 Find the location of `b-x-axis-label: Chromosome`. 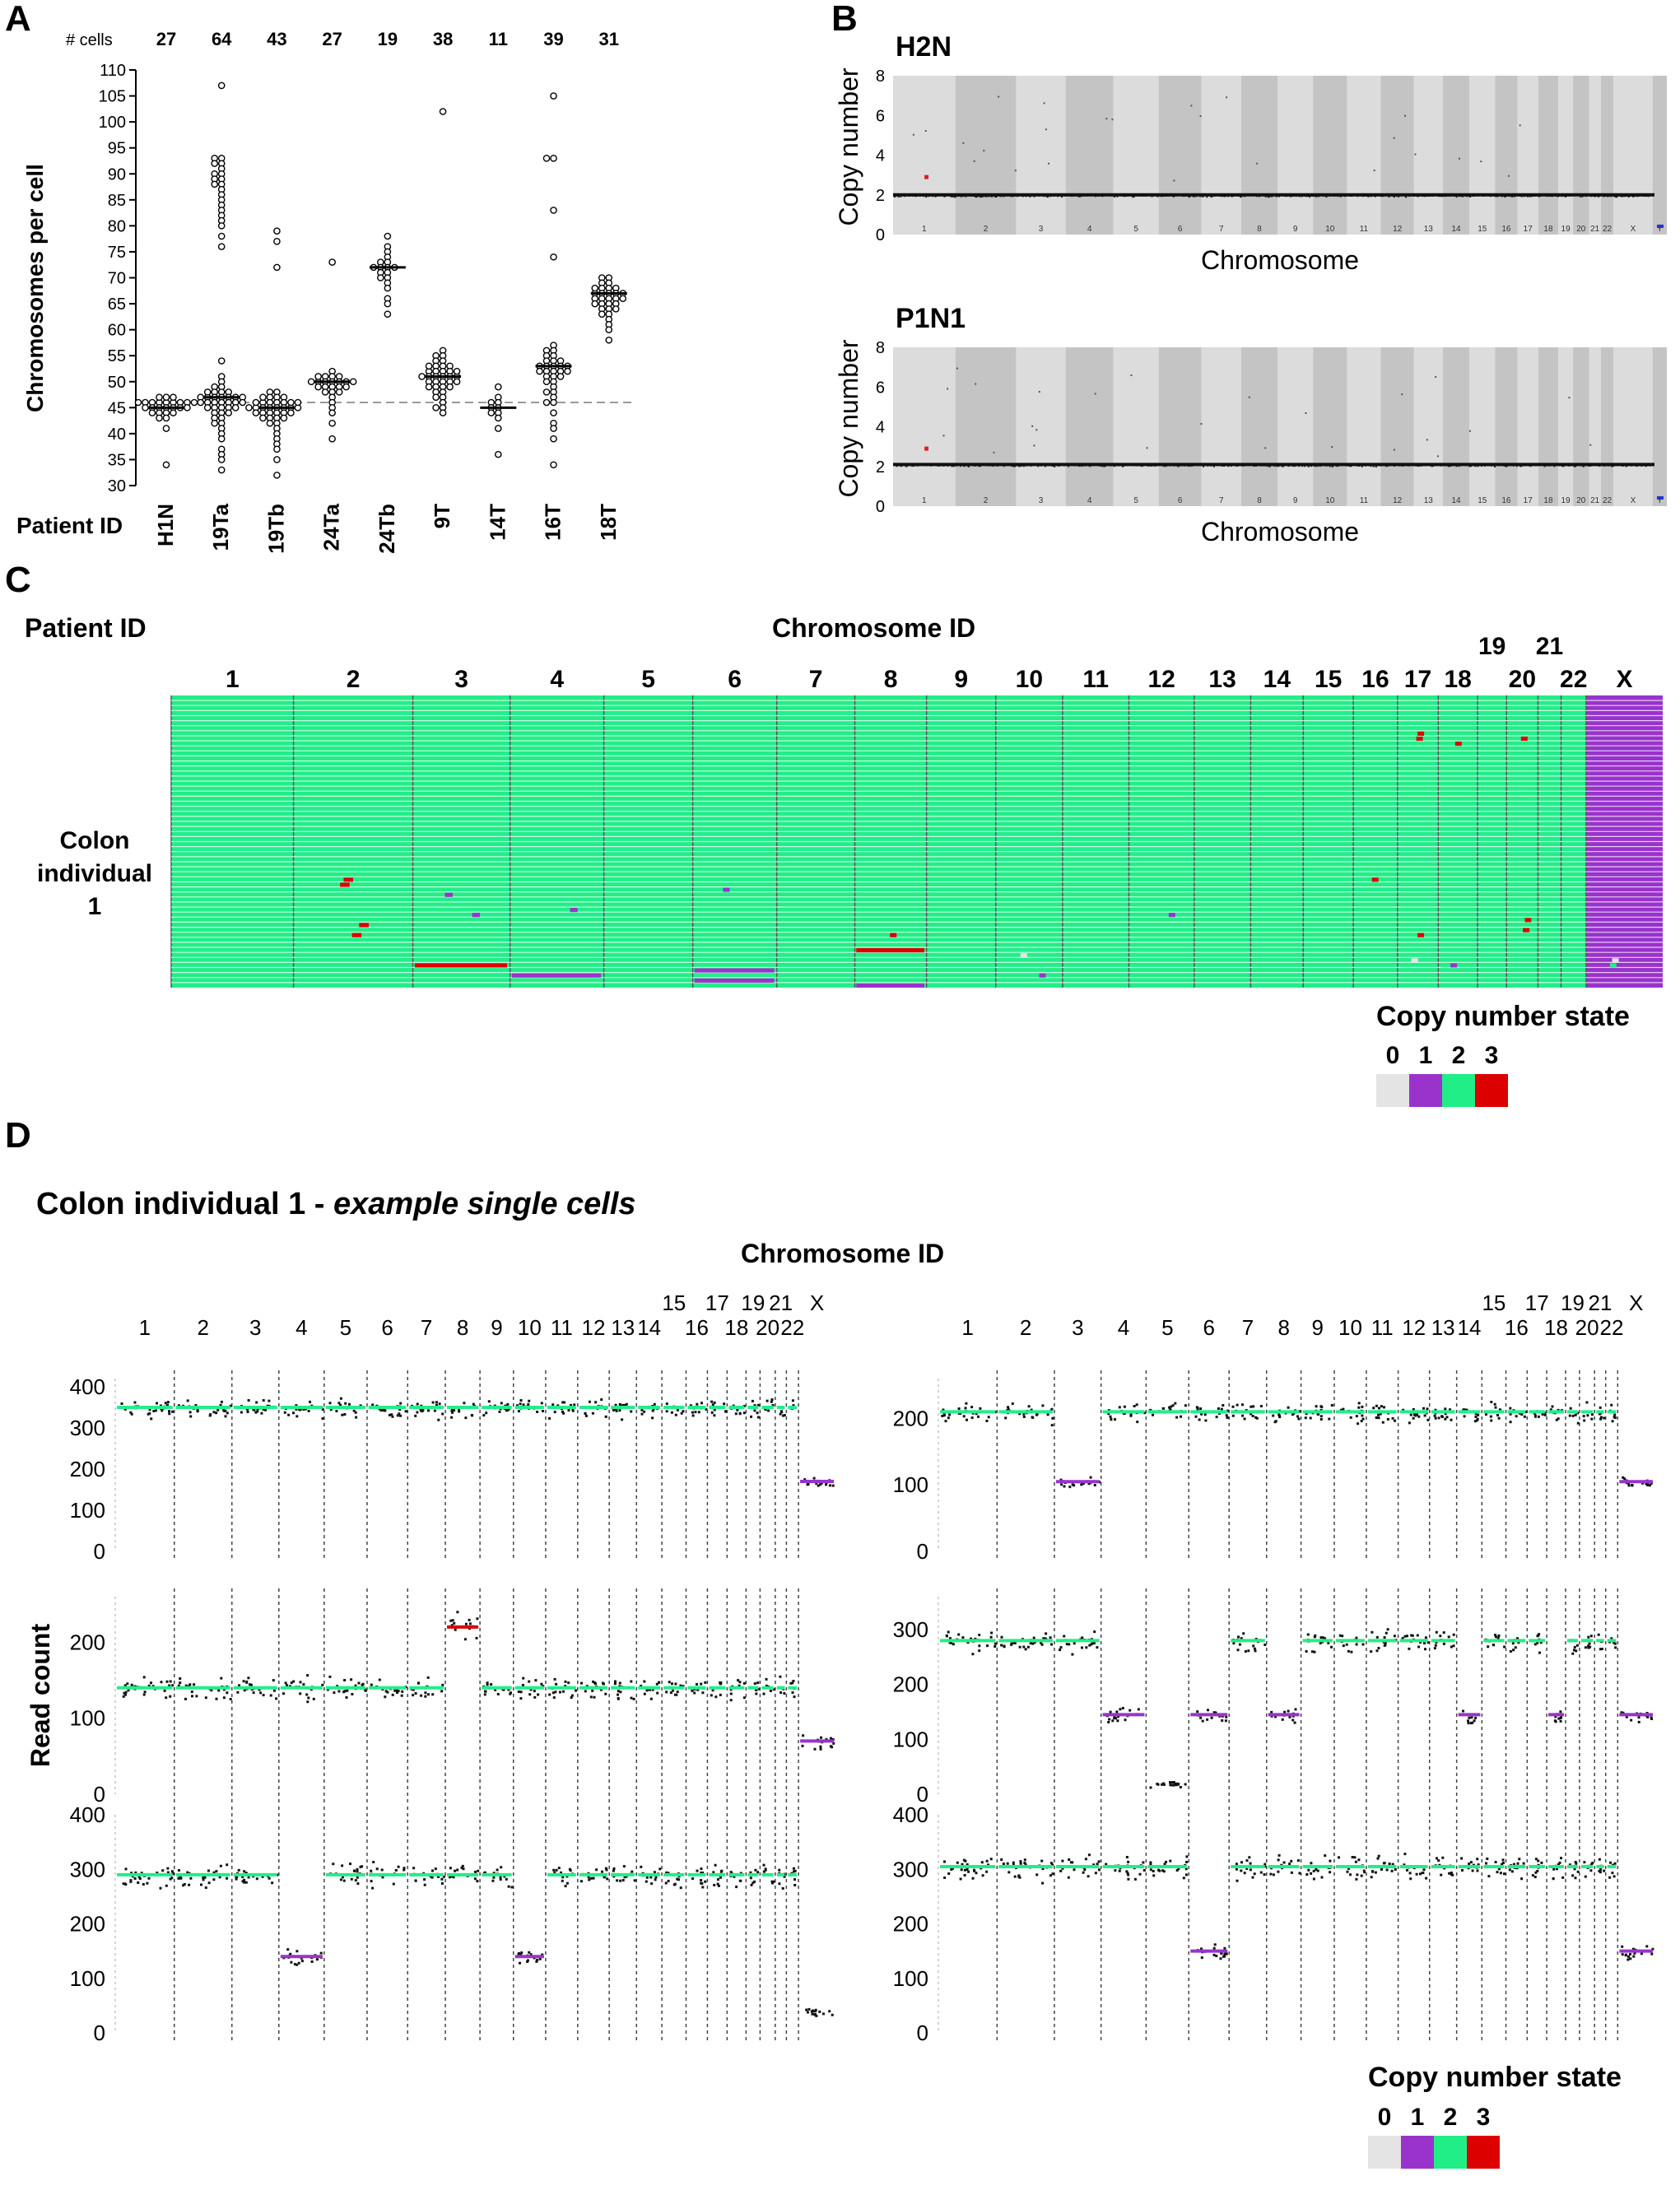

b-x-axis-label: Chromosome is located at coordinates (1280, 531).